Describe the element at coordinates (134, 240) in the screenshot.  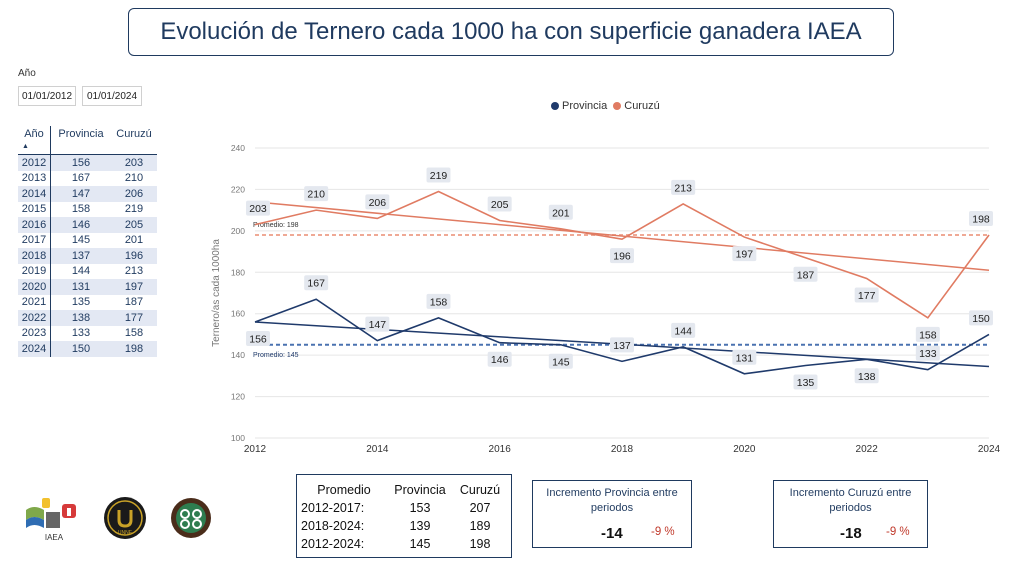
I see `table-cell-curuzu: 201` at that location.